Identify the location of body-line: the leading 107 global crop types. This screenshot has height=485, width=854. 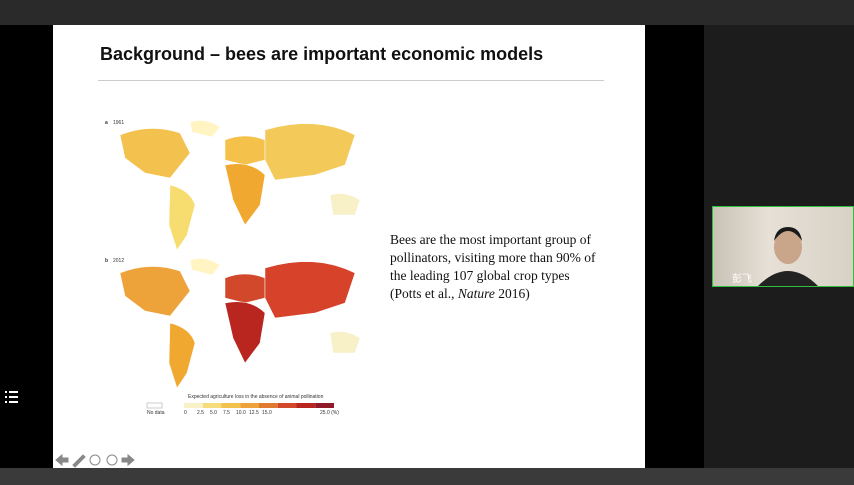
(480, 275).